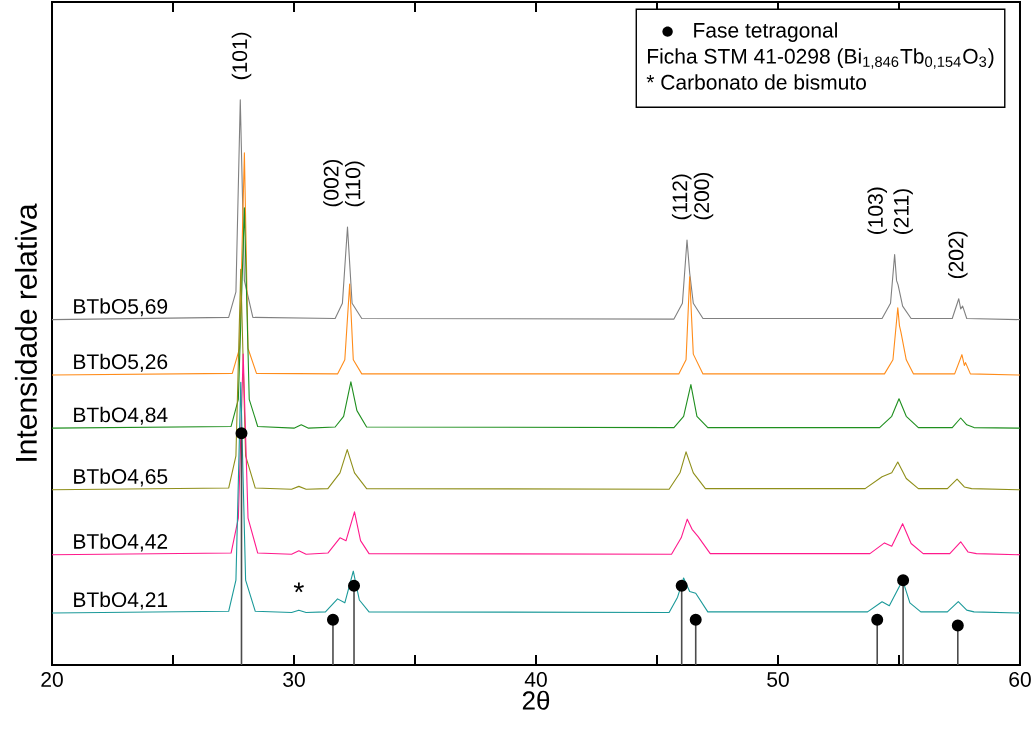 The width and height of the screenshot is (1034, 738). Describe the element at coordinates (121, 307) in the screenshot. I see `series-label: BTbO5,69` at that location.